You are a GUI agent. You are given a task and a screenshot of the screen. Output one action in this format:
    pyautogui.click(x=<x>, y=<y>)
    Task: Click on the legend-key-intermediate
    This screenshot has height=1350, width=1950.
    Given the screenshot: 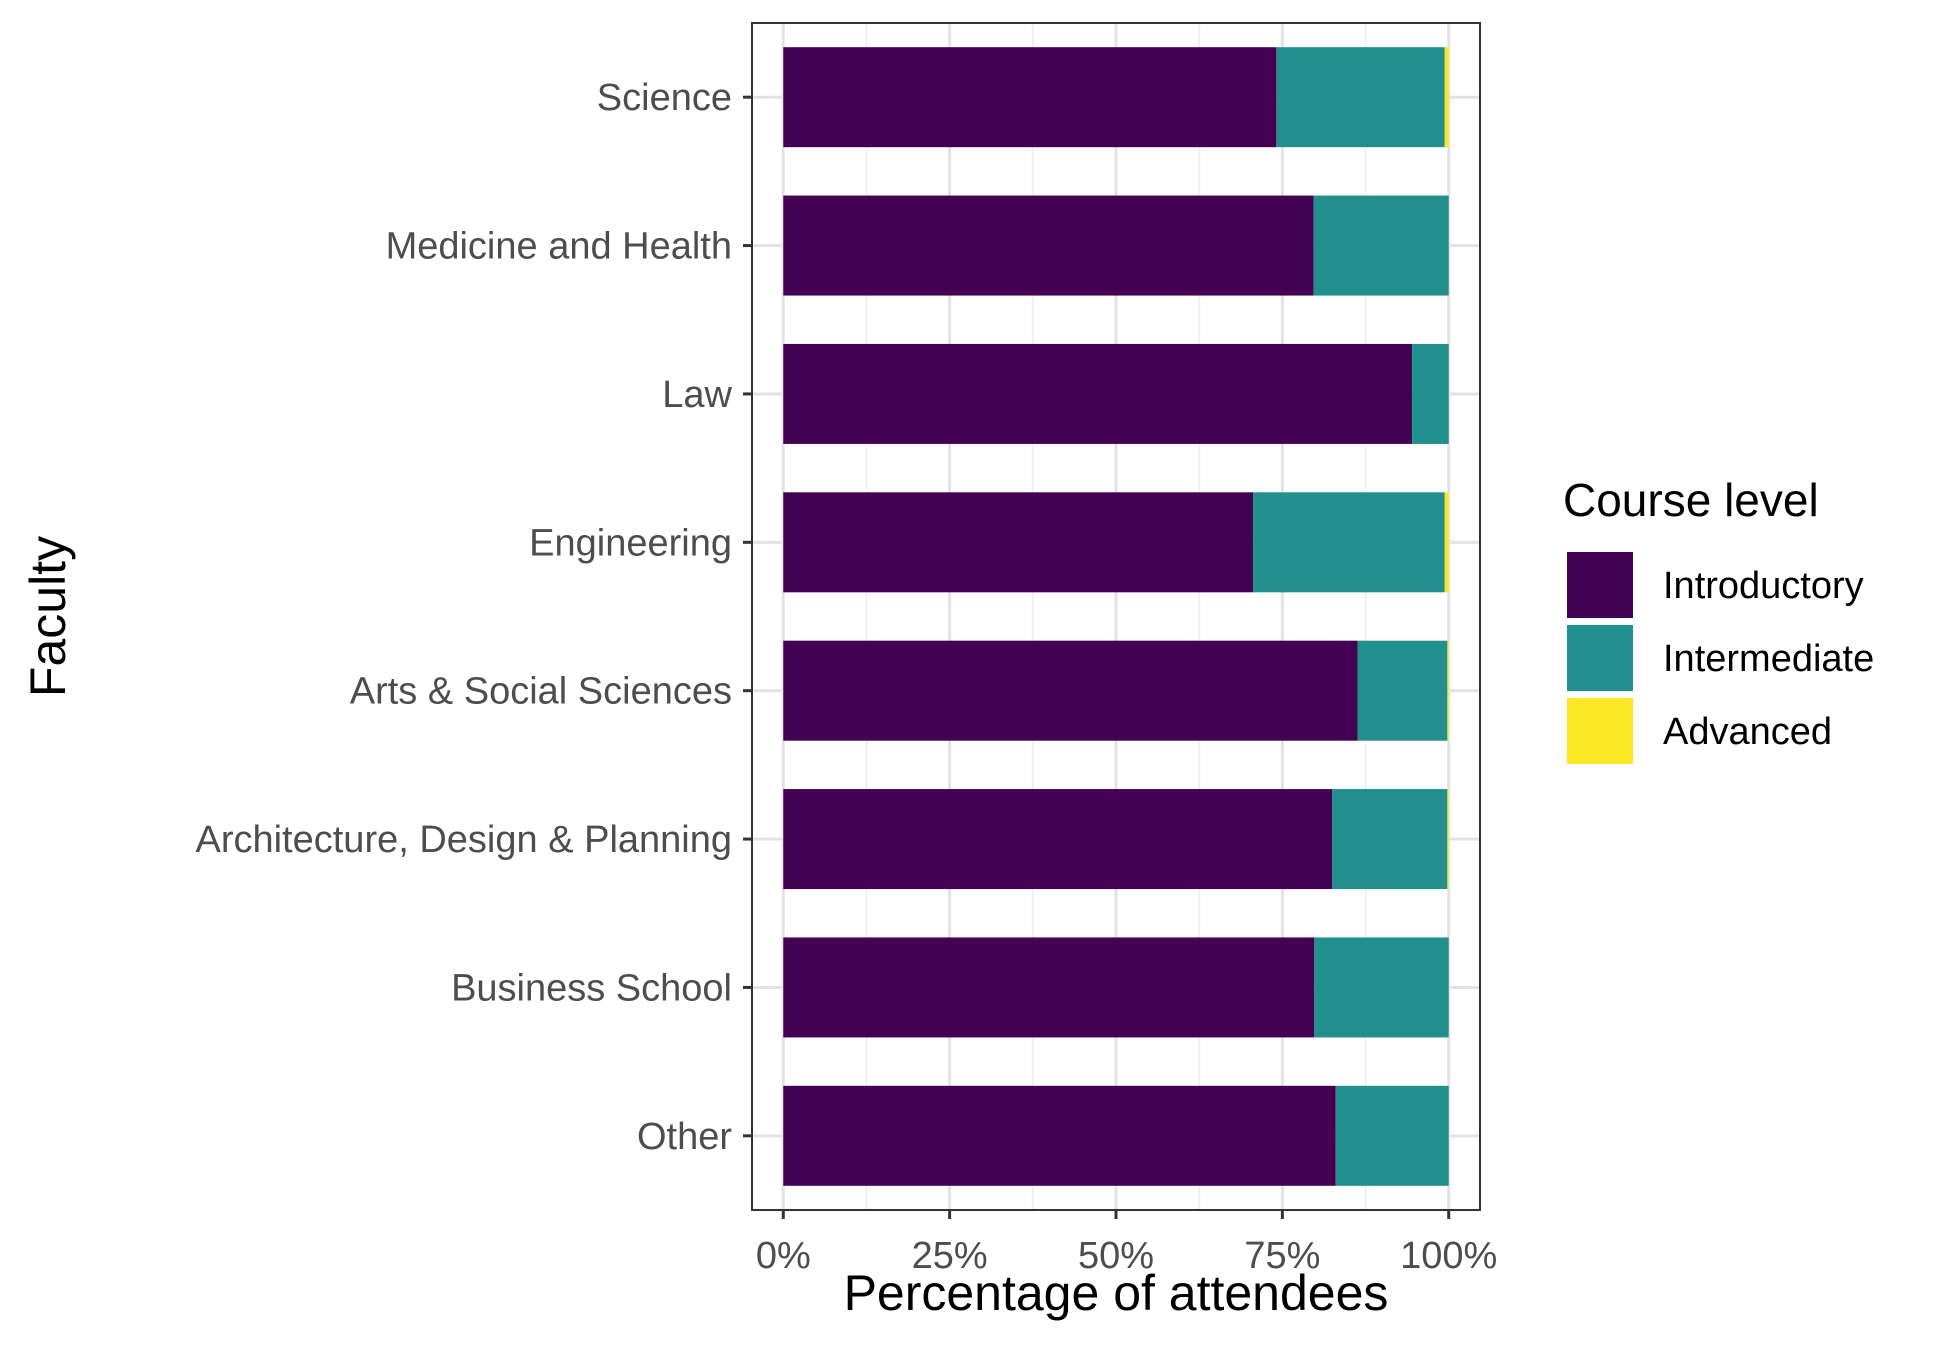 What is the action you would take?
    pyautogui.click(x=1600, y=658)
    